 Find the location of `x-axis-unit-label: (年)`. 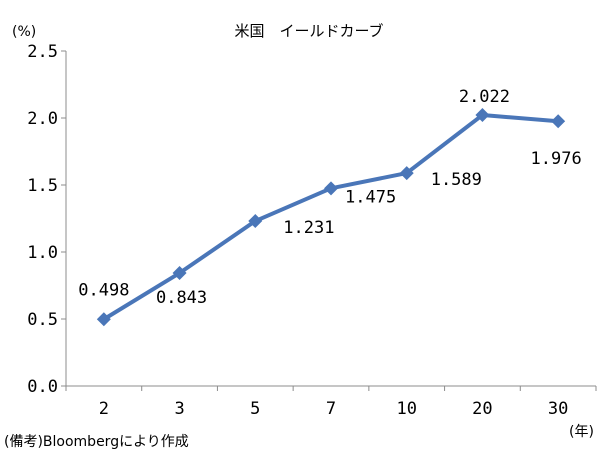

x-axis-unit-label: (年) is located at coordinates (581, 432).